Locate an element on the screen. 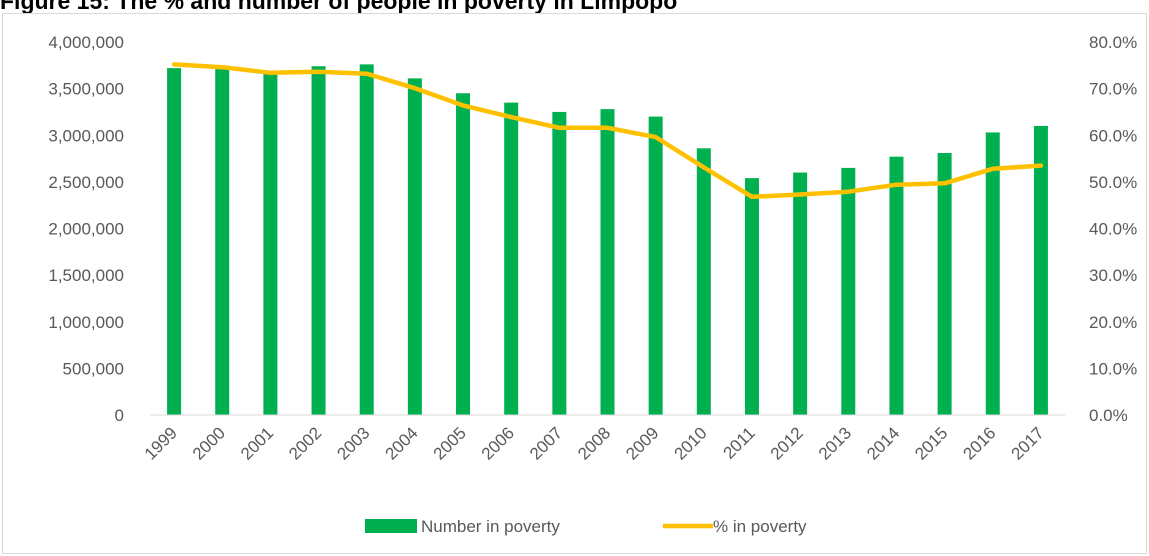  bar-2014 is located at coordinates (896, 285).